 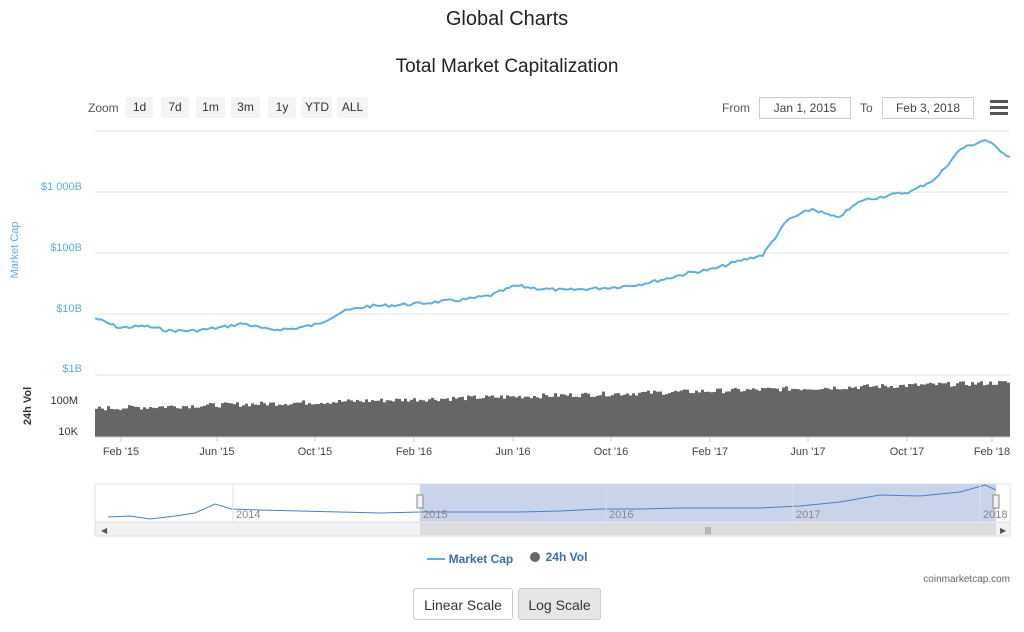 I want to click on y-axis-title: Market Cap, so click(x=15, y=250).